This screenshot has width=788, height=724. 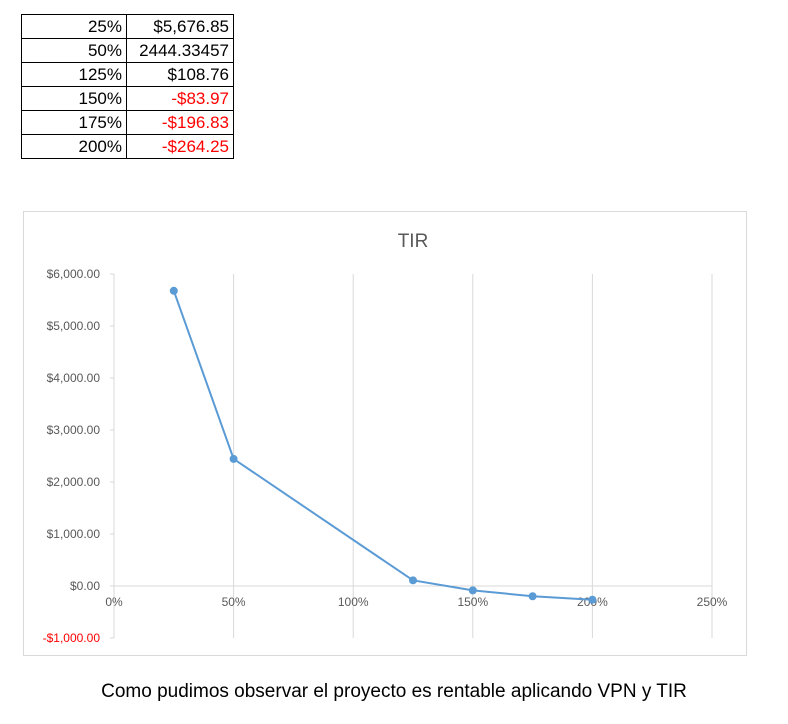 What do you see at coordinates (74, 26) in the screenshot?
I see `rate-cell: 25%` at bounding box center [74, 26].